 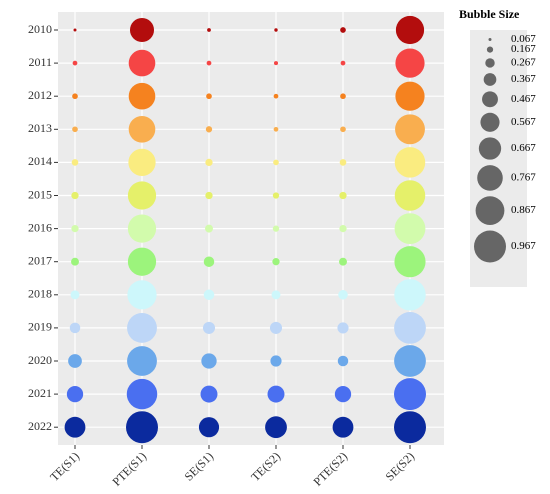 I want to click on legend-label: 0.267, so click(x=523, y=62).